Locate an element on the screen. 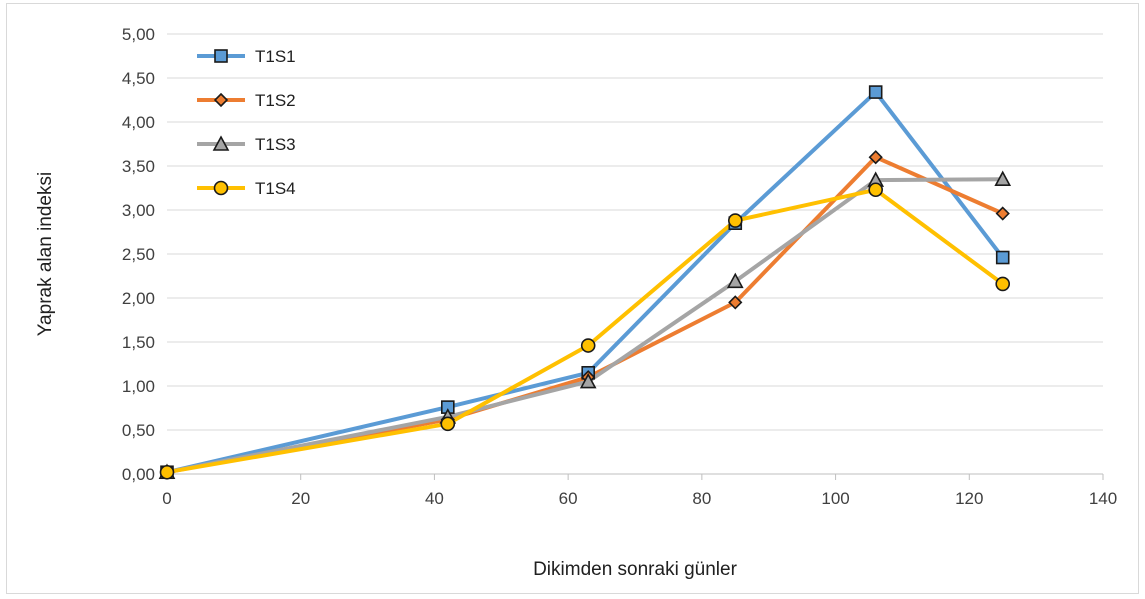  y-tick-label: 0,00 is located at coordinates (138, 474).